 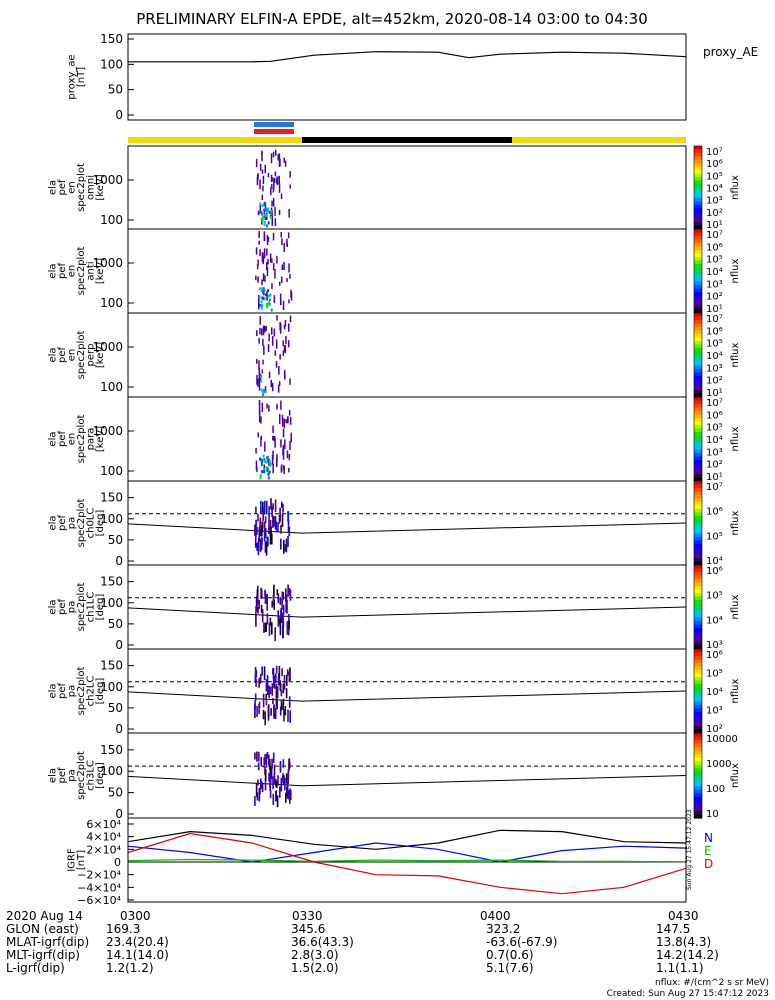 What do you see at coordinates (708, 851) in the screenshot?
I see `legend-label: E` at bounding box center [708, 851].